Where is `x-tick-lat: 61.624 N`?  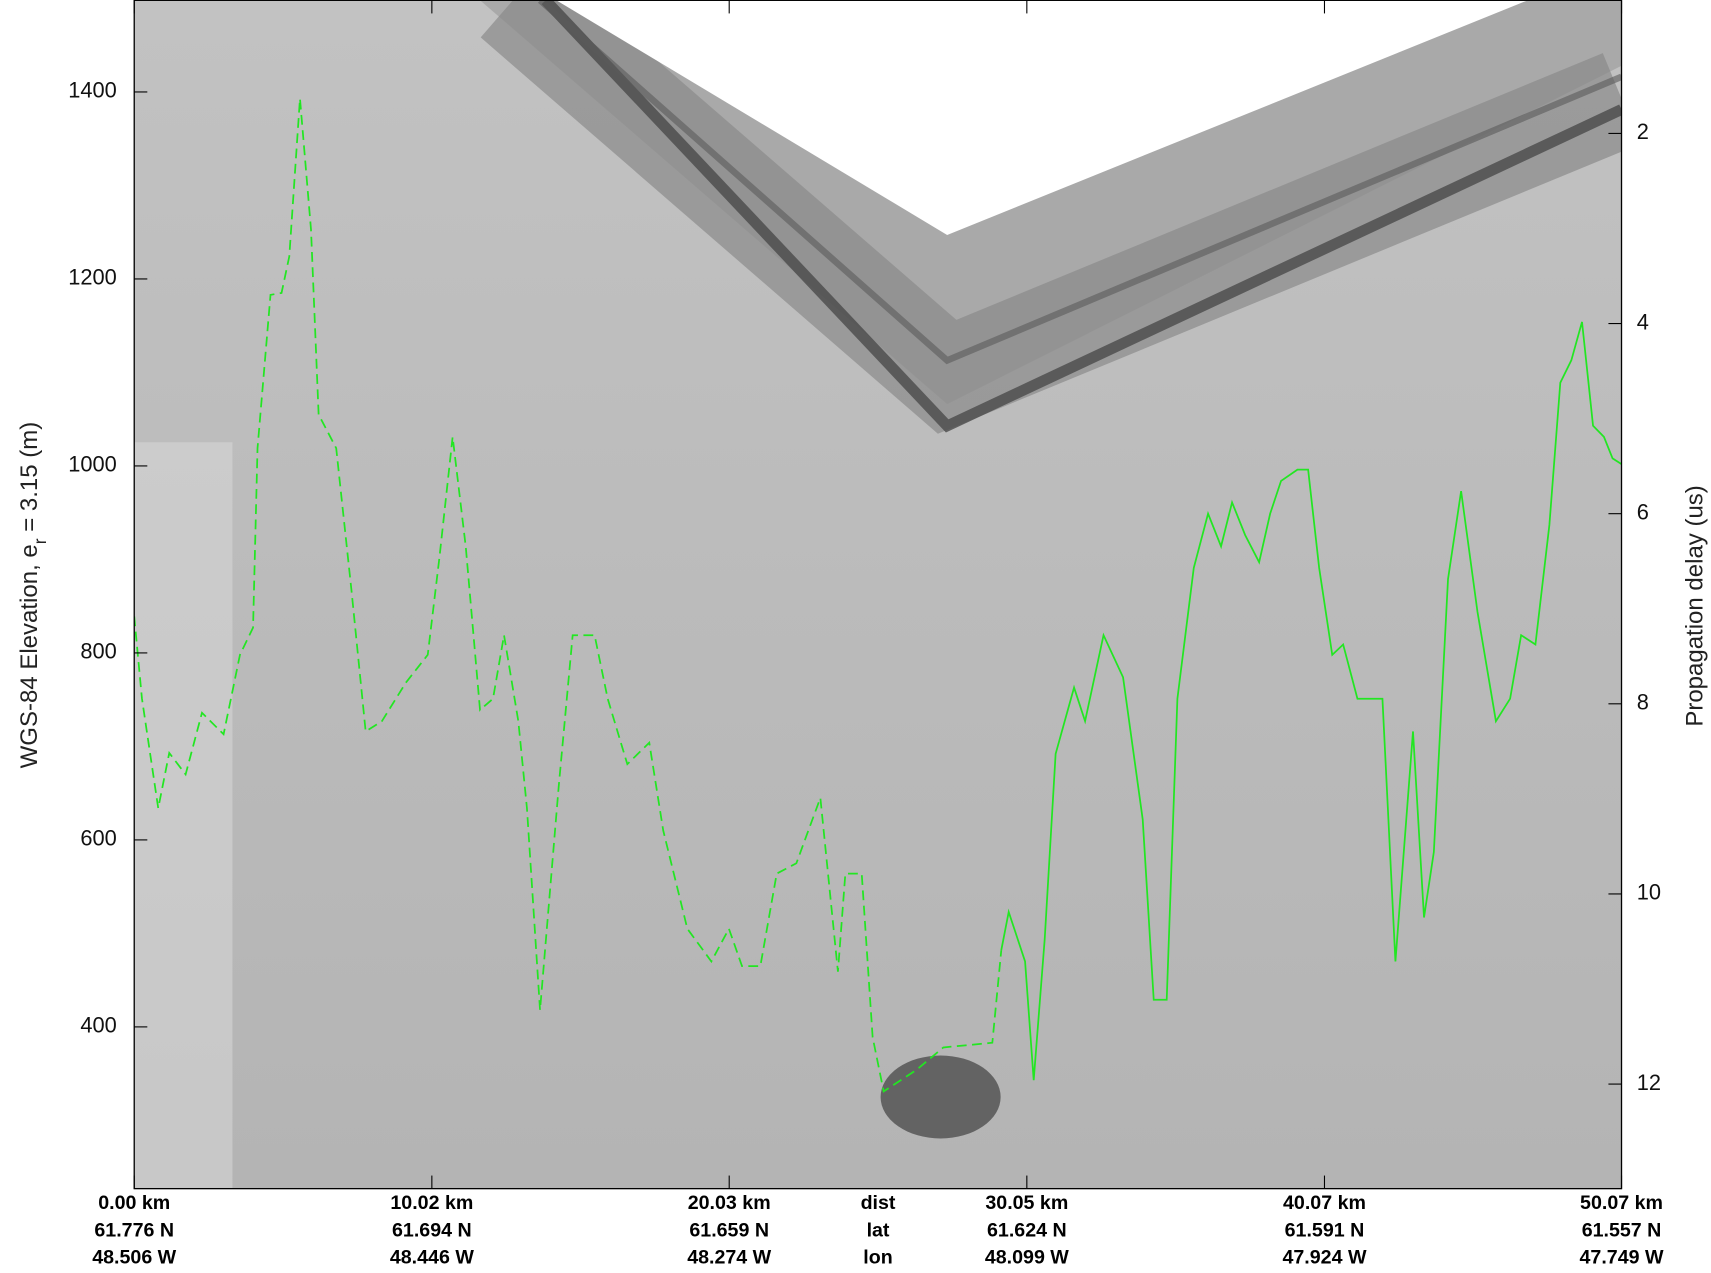 x-tick-lat: 61.624 N is located at coordinates (1027, 1230).